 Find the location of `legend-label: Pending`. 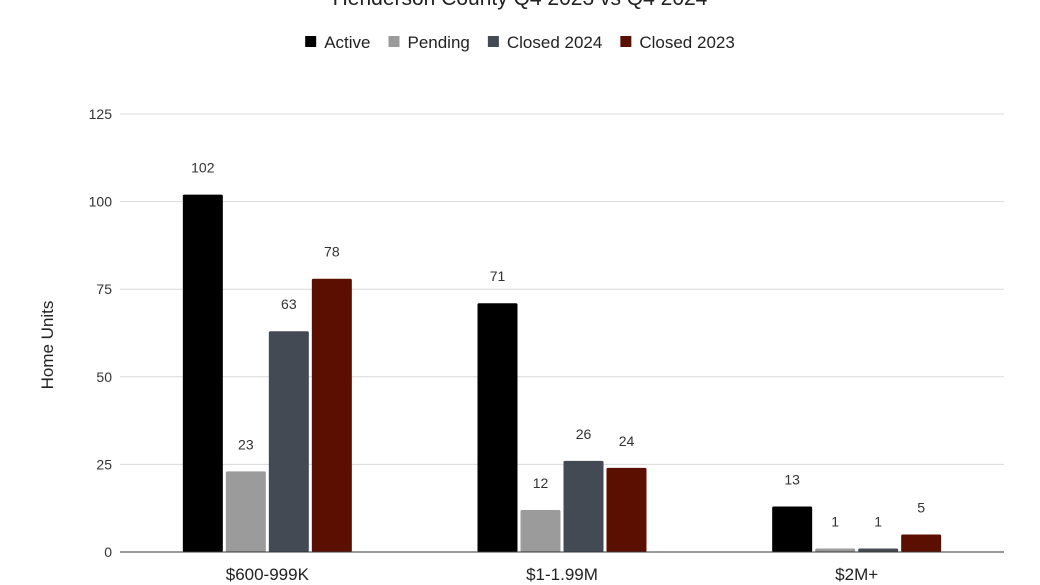

legend-label: Pending is located at coordinates (438, 42).